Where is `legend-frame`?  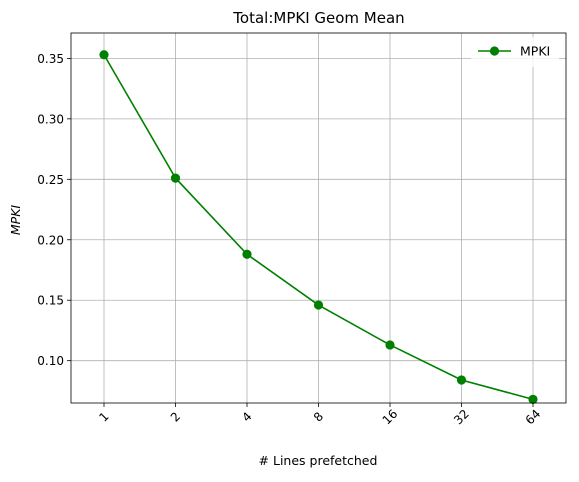
legend-frame is located at coordinates (515, 52).